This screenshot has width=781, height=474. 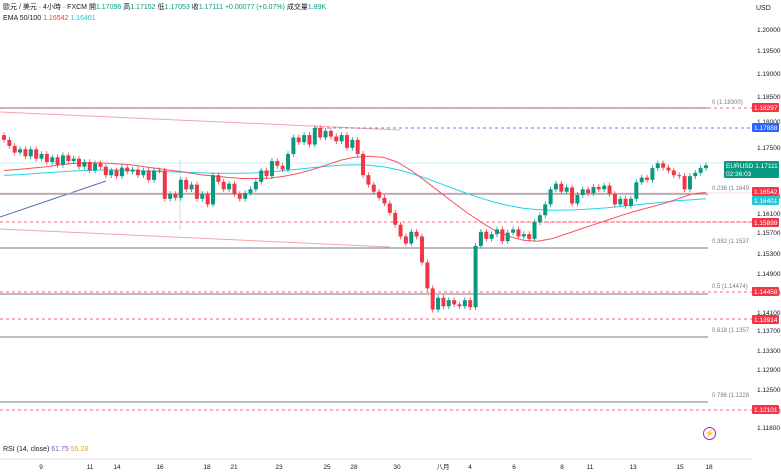 I want to click on ema-legend: EMA 50/100 1.16542 1.16401, so click(x=49, y=18).